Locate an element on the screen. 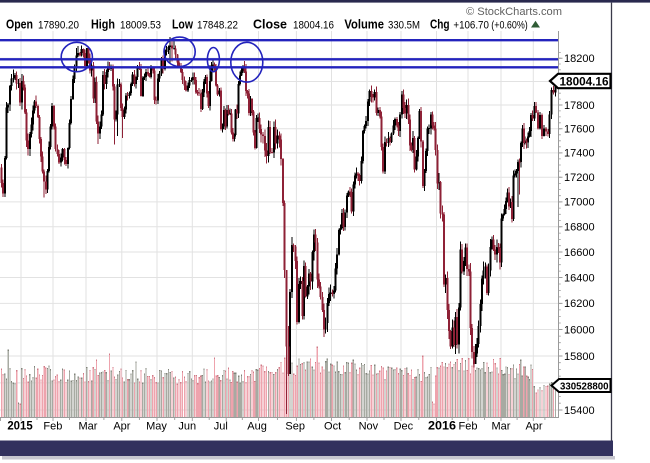 The width and height of the screenshot is (650, 463). svg-text: +106.70 is located at coordinates (471, 26).